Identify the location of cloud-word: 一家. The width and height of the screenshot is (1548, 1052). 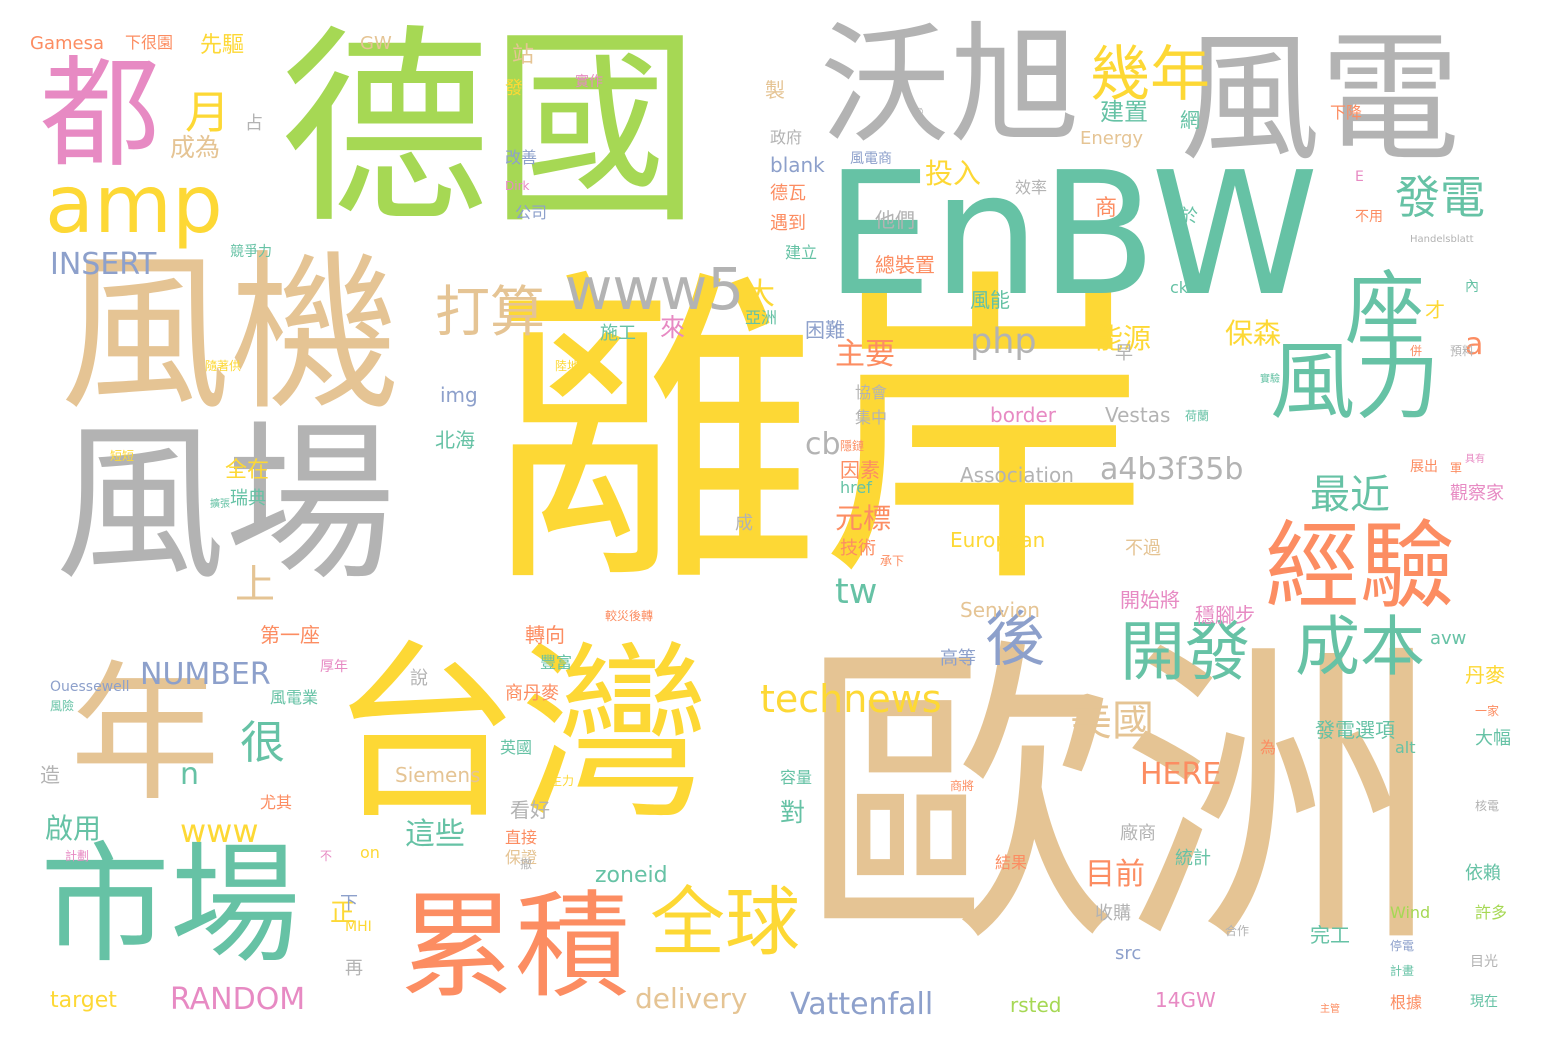
(1487, 711).